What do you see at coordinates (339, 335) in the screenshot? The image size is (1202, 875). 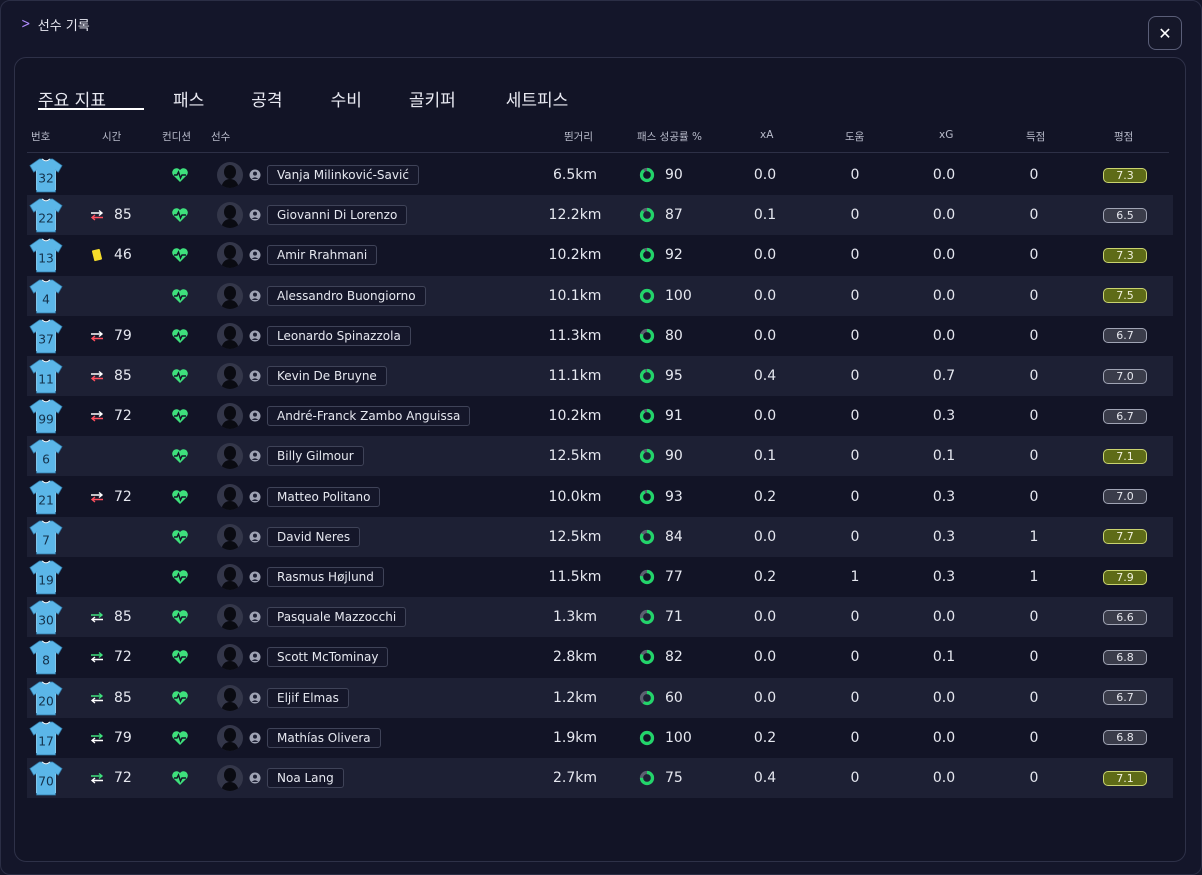 I see `player-name: Leonardo Spinazzola` at bounding box center [339, 335].